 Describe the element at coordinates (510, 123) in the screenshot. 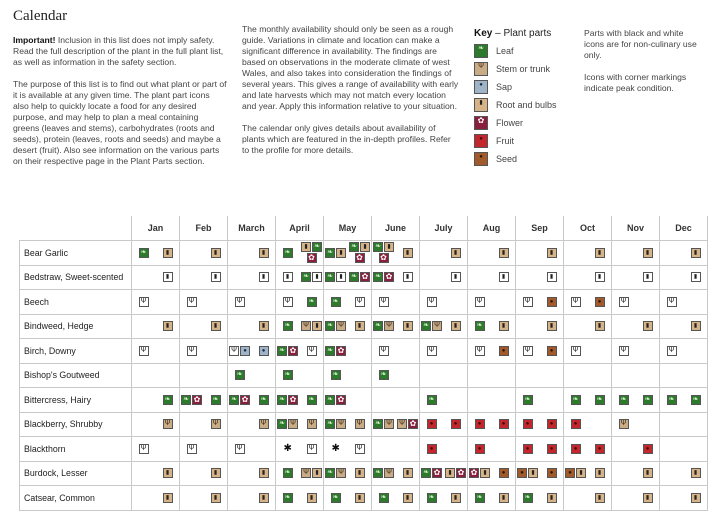

I see `key-label: Flower` at that location.